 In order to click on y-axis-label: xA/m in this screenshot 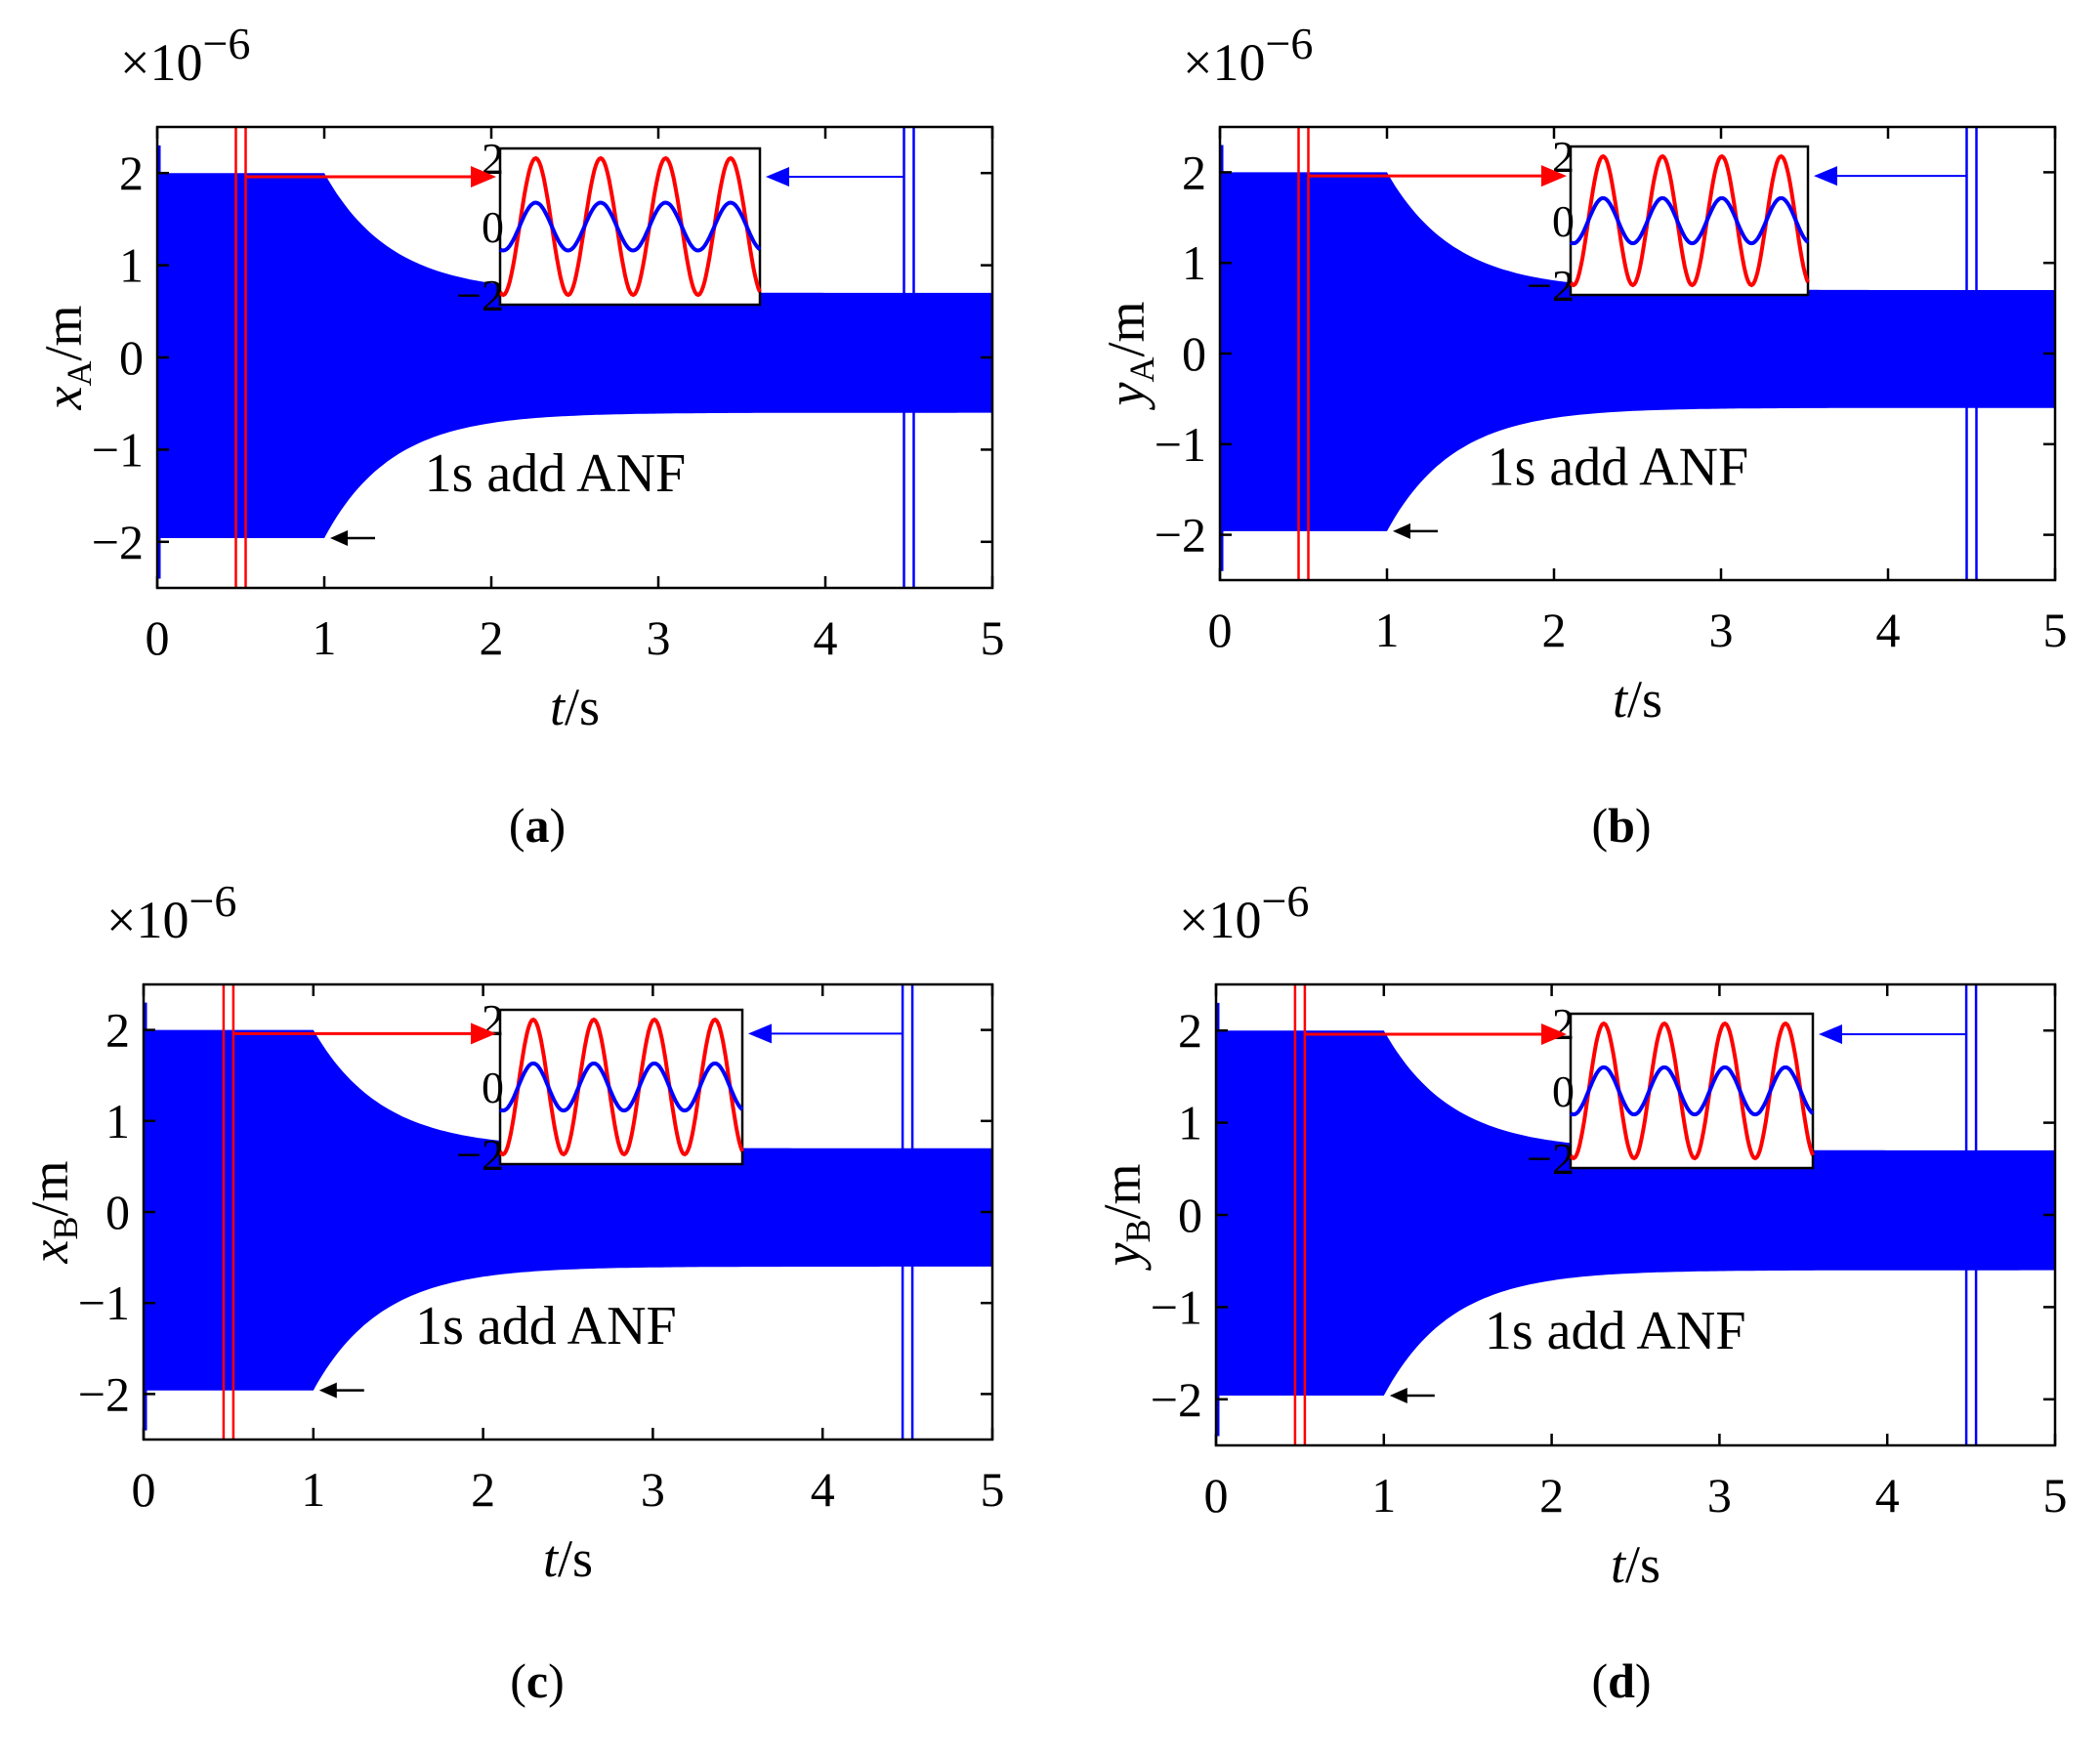, I will do `click(66, 358)`.